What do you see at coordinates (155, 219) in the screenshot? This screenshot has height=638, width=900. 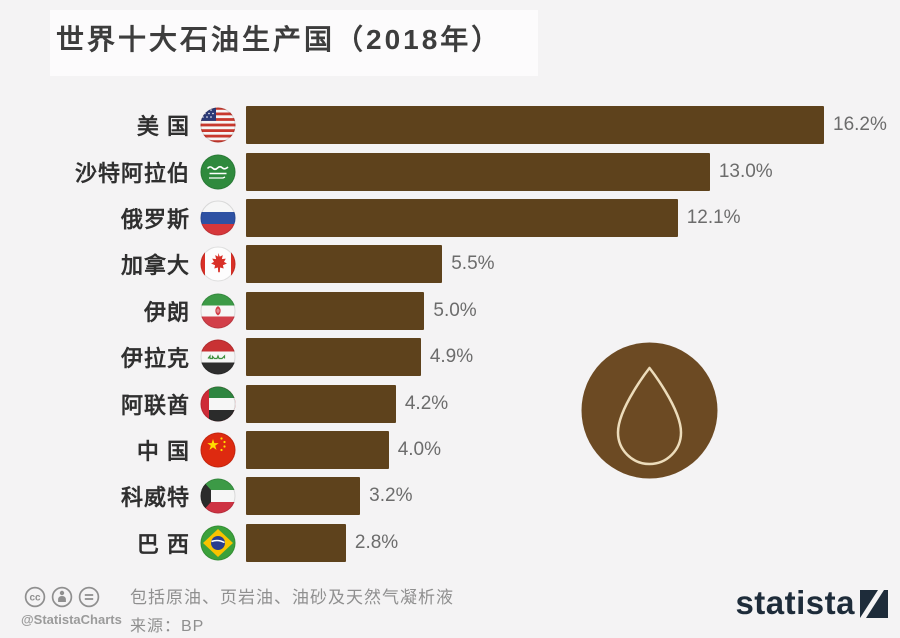 I see `country-label: 俄罗斯` at bounding box center [155, 219].